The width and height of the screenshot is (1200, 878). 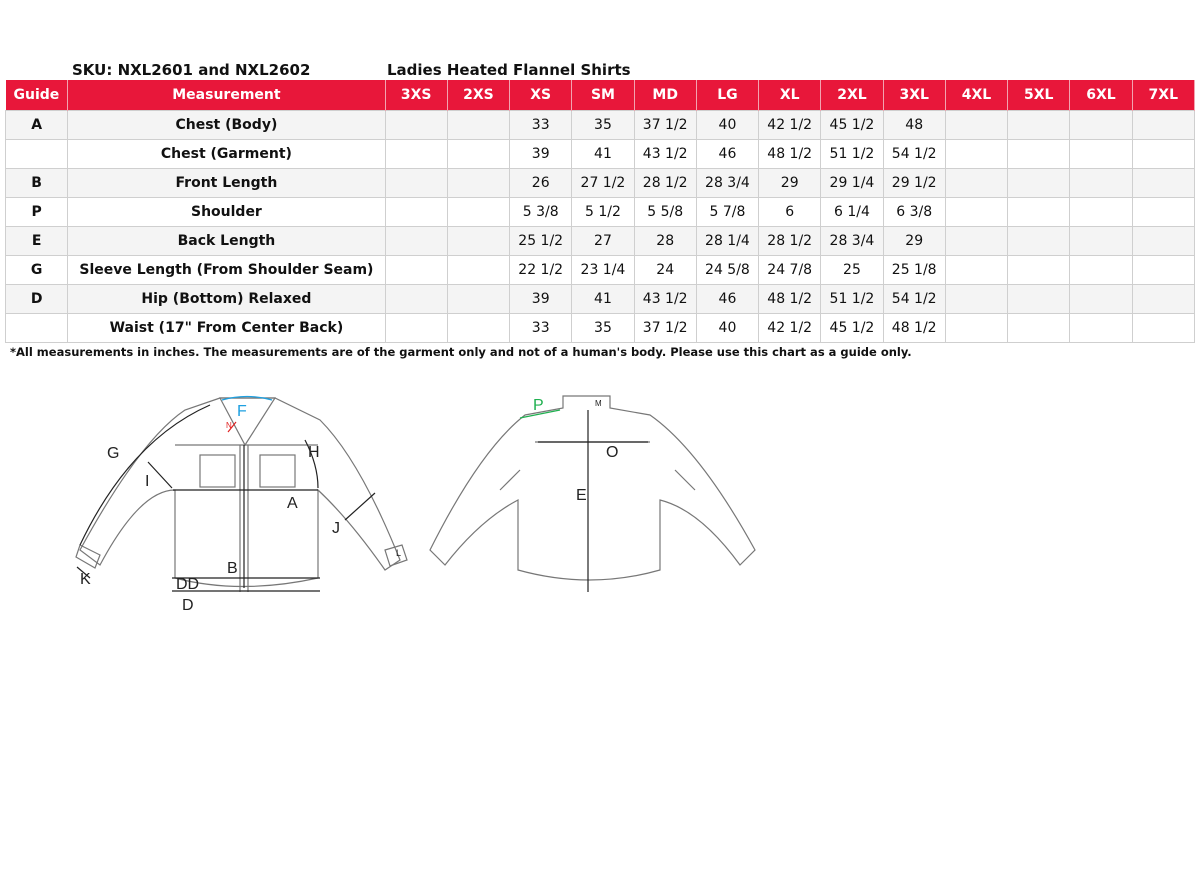 What do you see at coordinates (603, 212) in the screenshot?
I see `size-value-cell: 5 1/2` at bounding box center [603, 212].